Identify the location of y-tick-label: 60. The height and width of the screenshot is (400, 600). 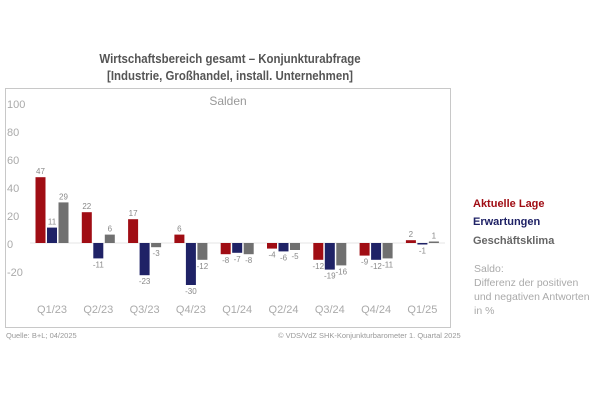
(13, 161).